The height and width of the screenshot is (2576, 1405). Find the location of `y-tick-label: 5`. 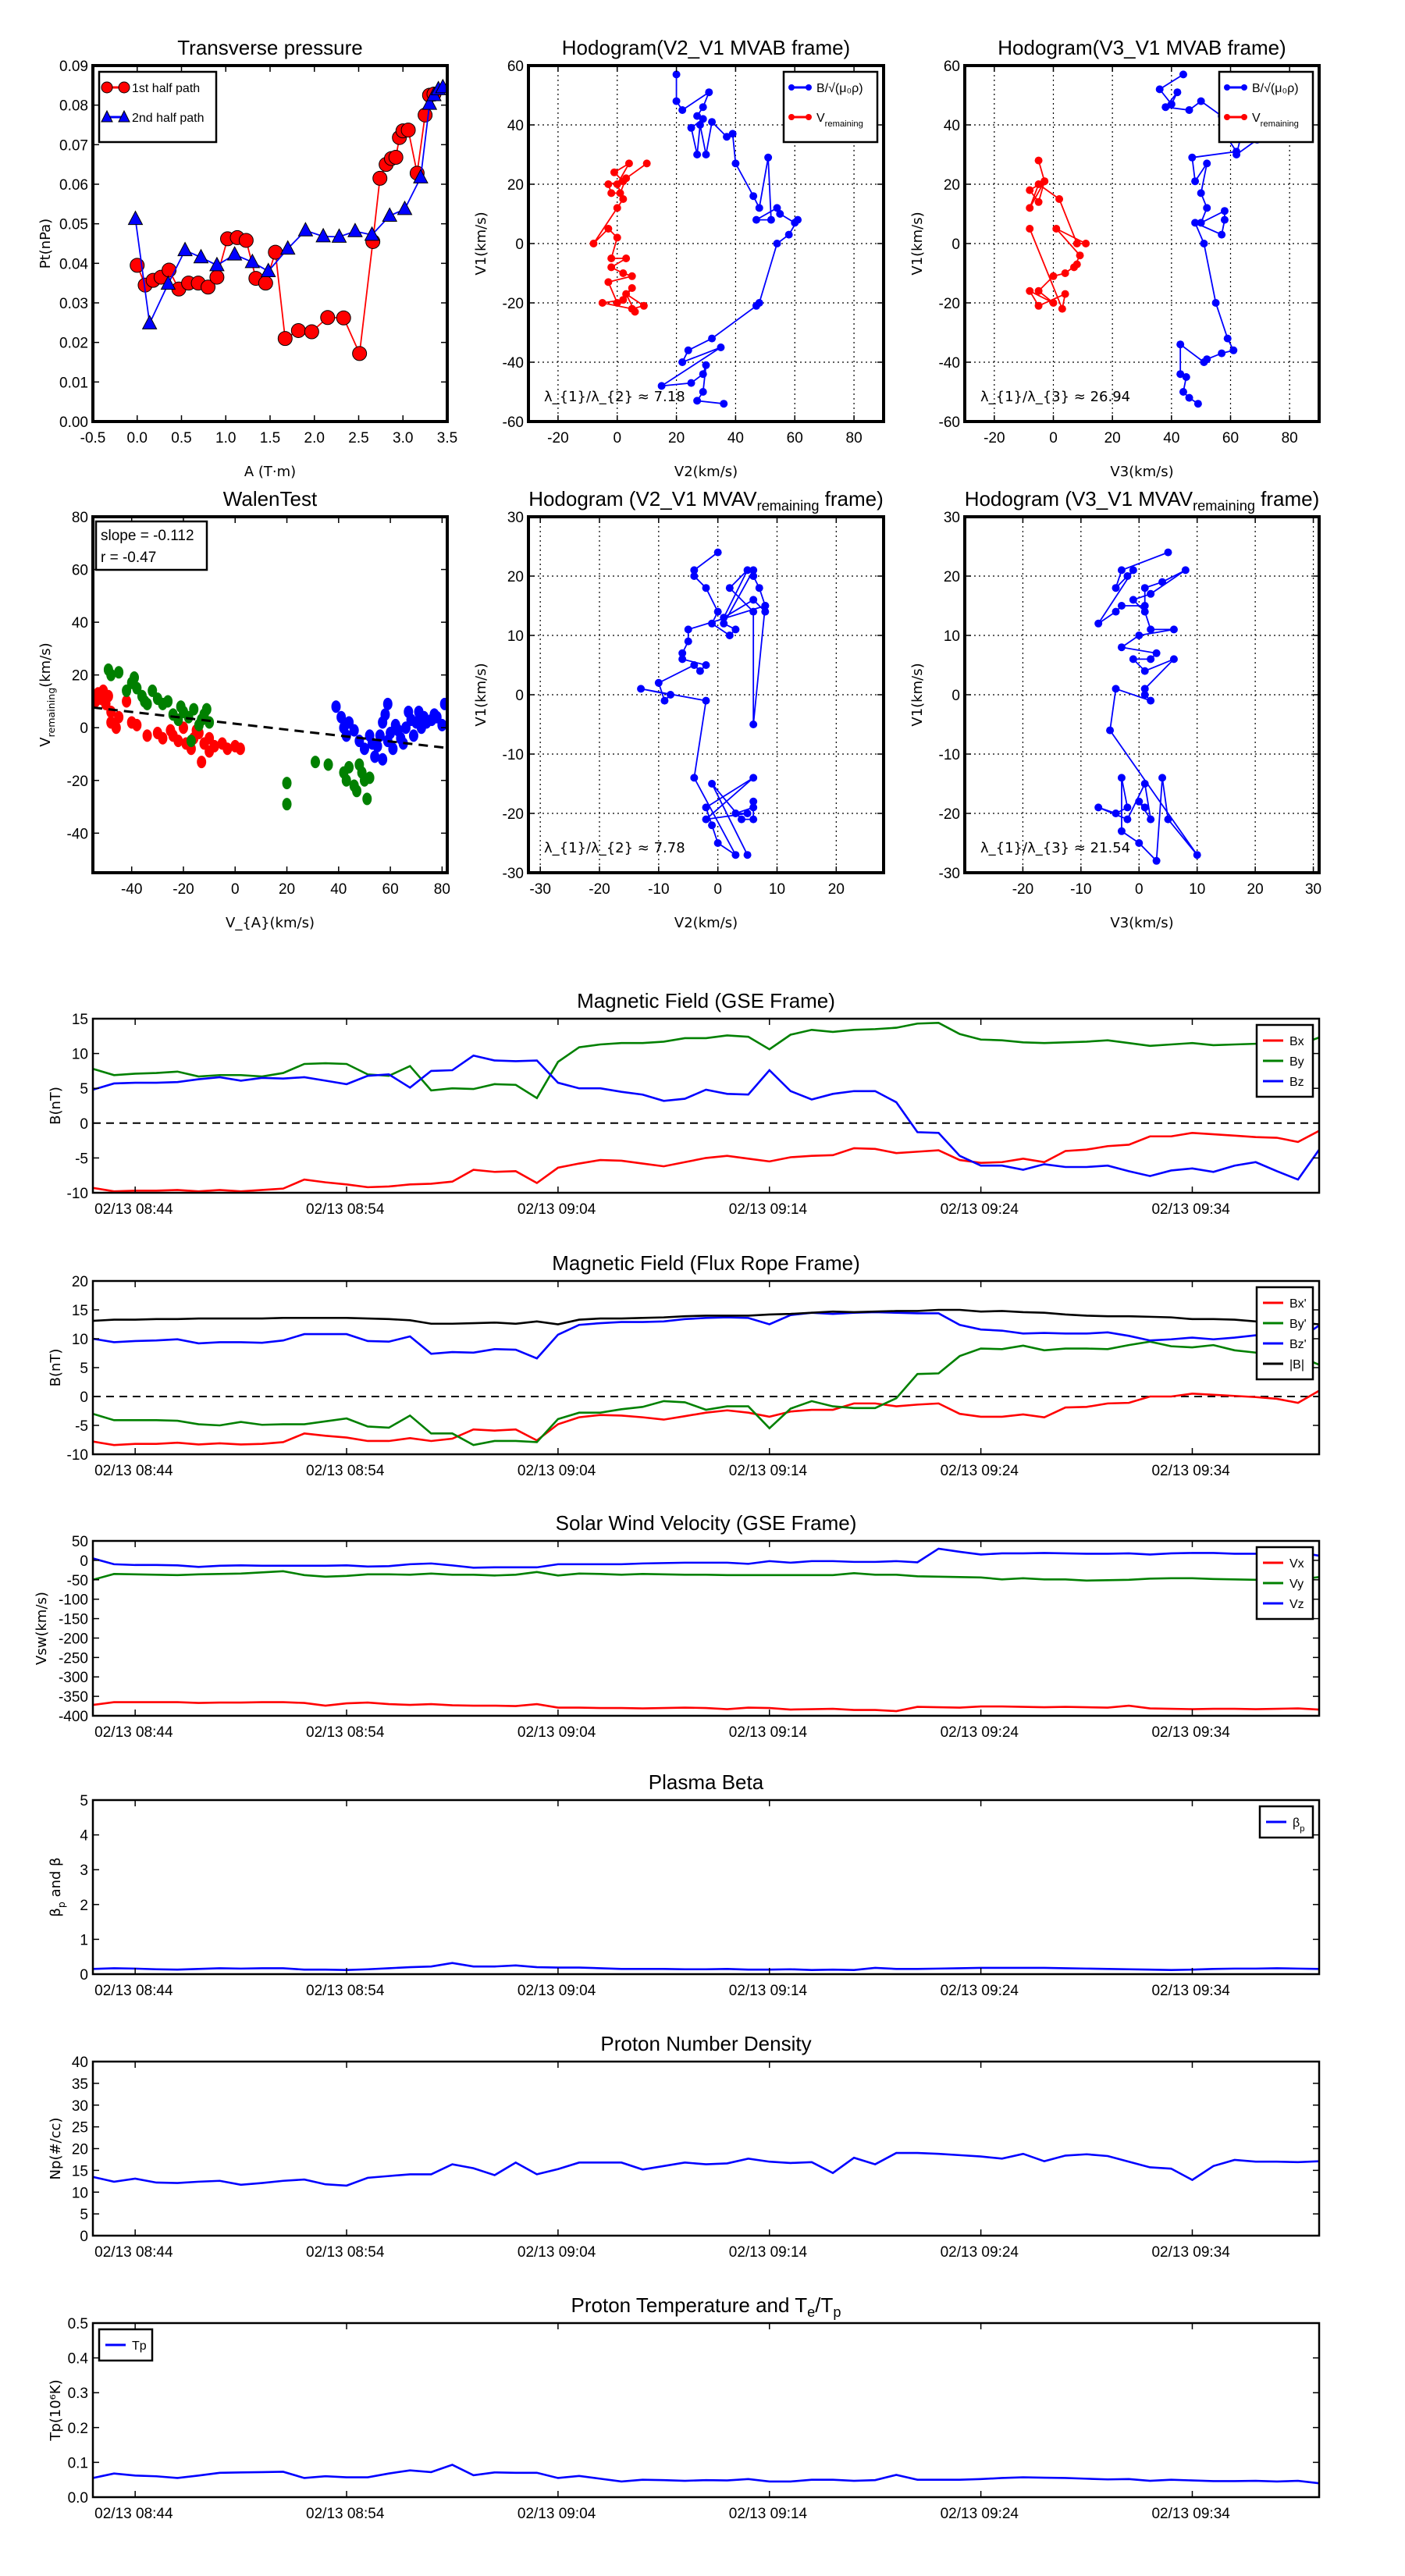

y-tick-label: 5 is located at coordinates (84, 1369).